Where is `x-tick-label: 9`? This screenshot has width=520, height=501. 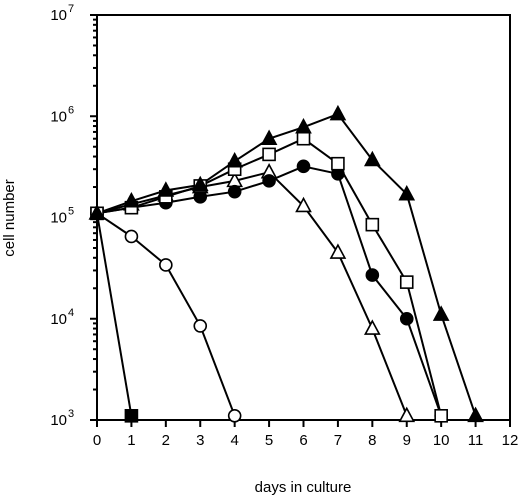
x-tick-label: 9 is located at coordinates (407, 440).